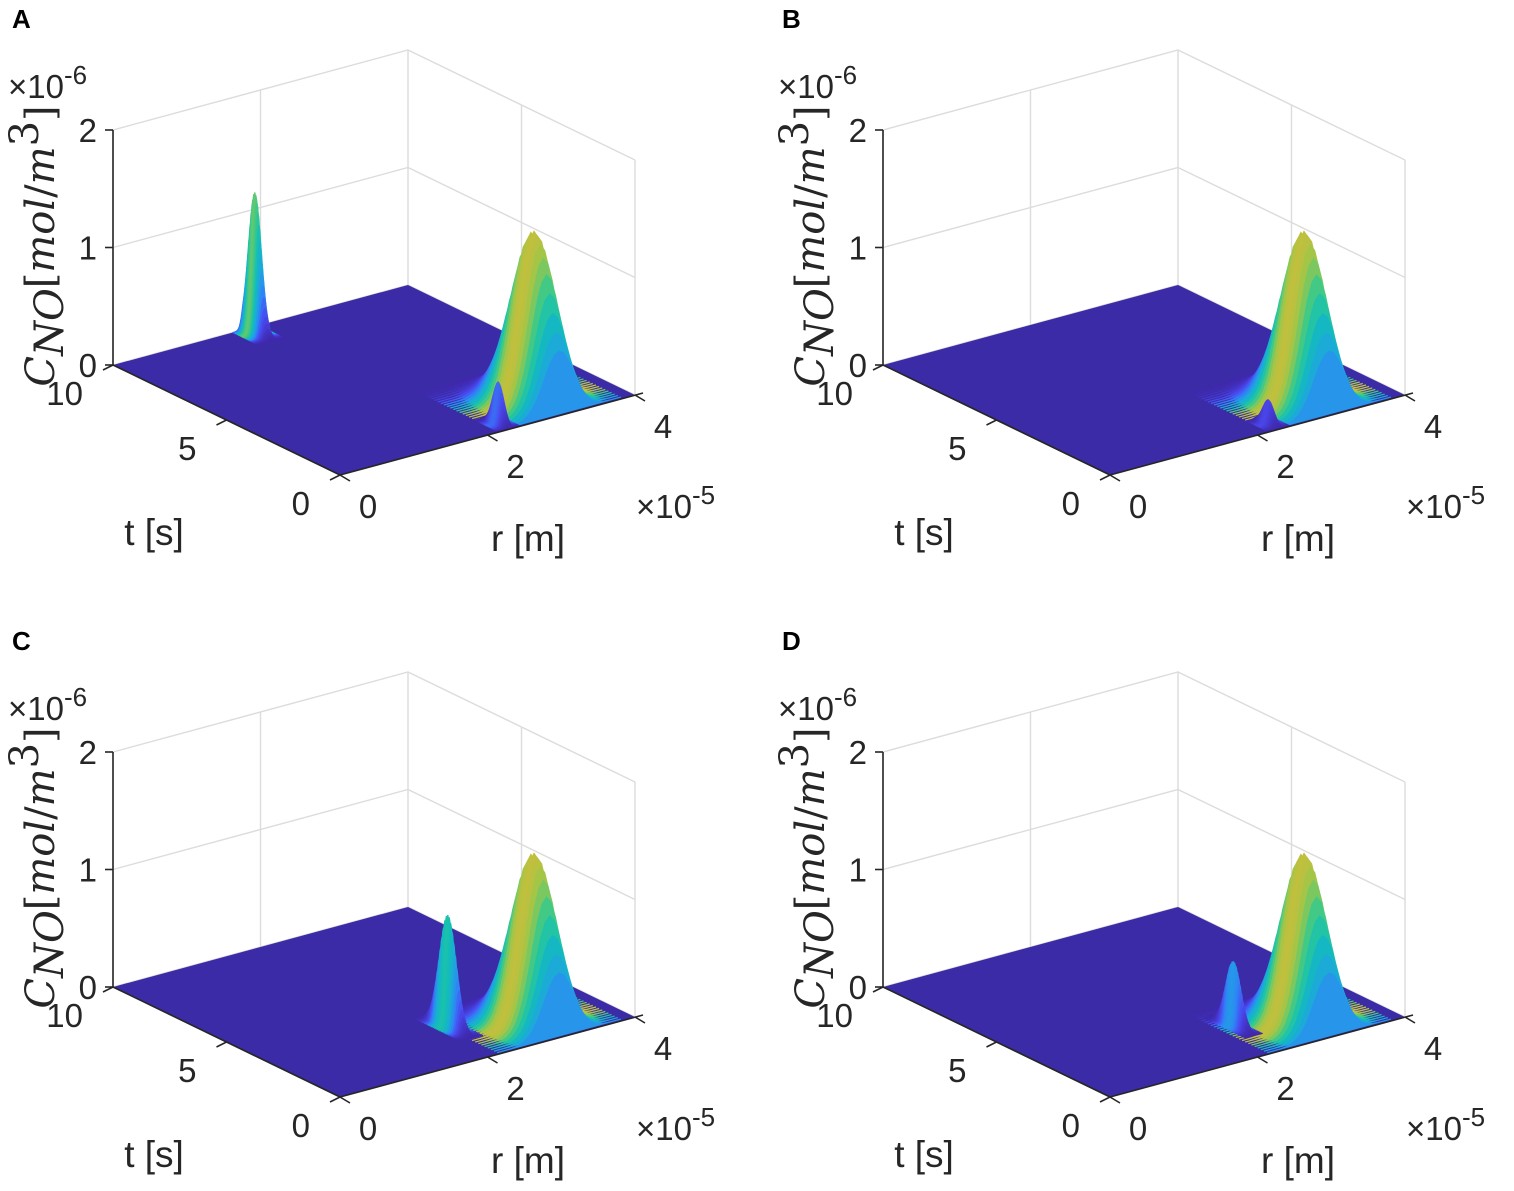 The image size is (1514, 1191). What do you see at coordinates (791, 19) in the screenshot?
I see `panel-label: B` at bounding box center [791, 19].